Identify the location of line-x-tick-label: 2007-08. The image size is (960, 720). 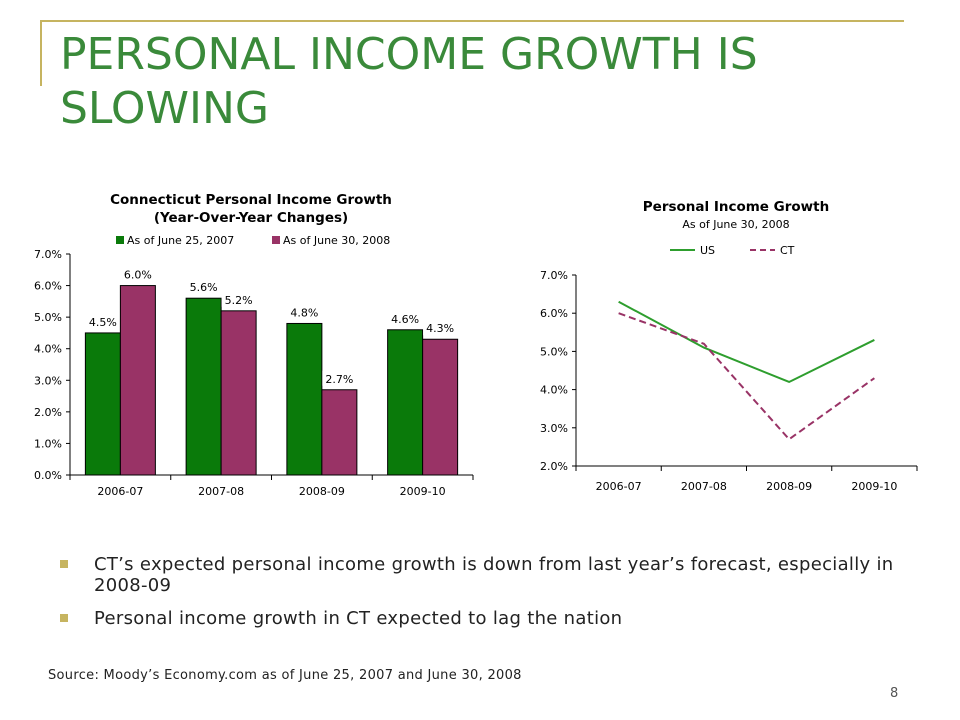
(704, 486).